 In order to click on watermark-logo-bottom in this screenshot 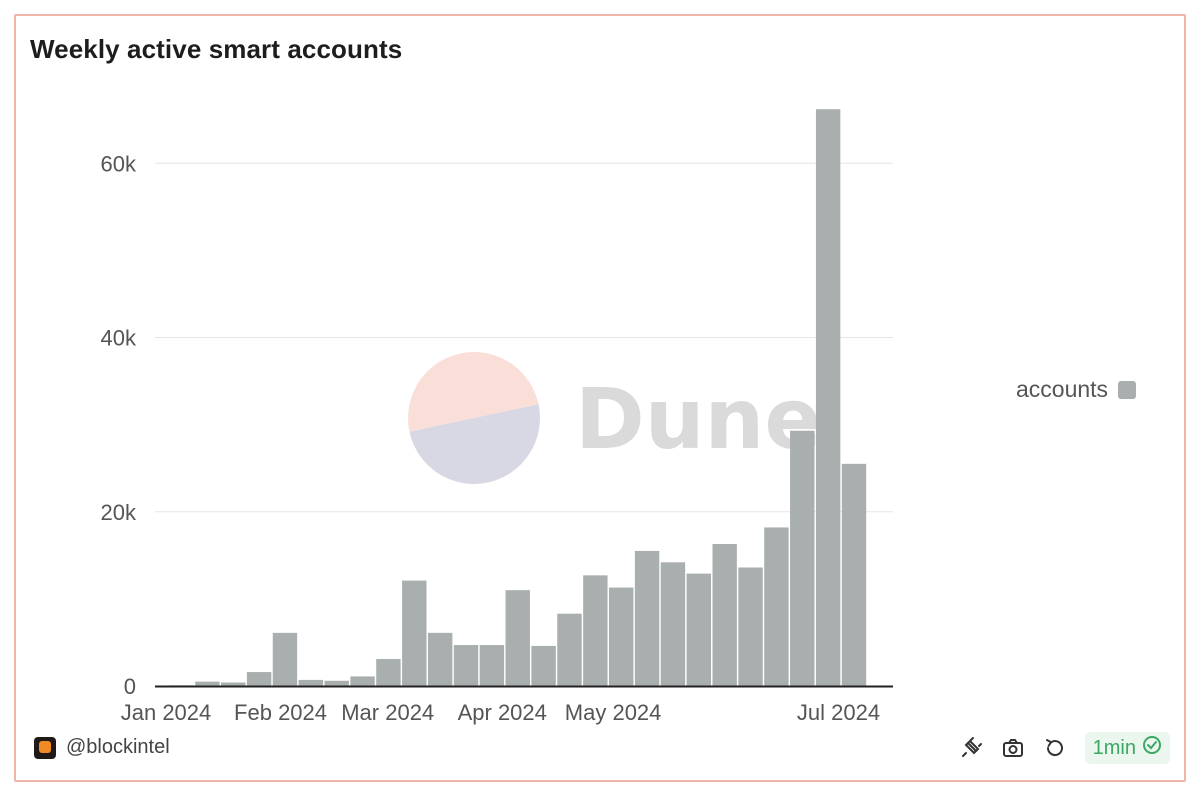, I will do `click(474, 444)`.